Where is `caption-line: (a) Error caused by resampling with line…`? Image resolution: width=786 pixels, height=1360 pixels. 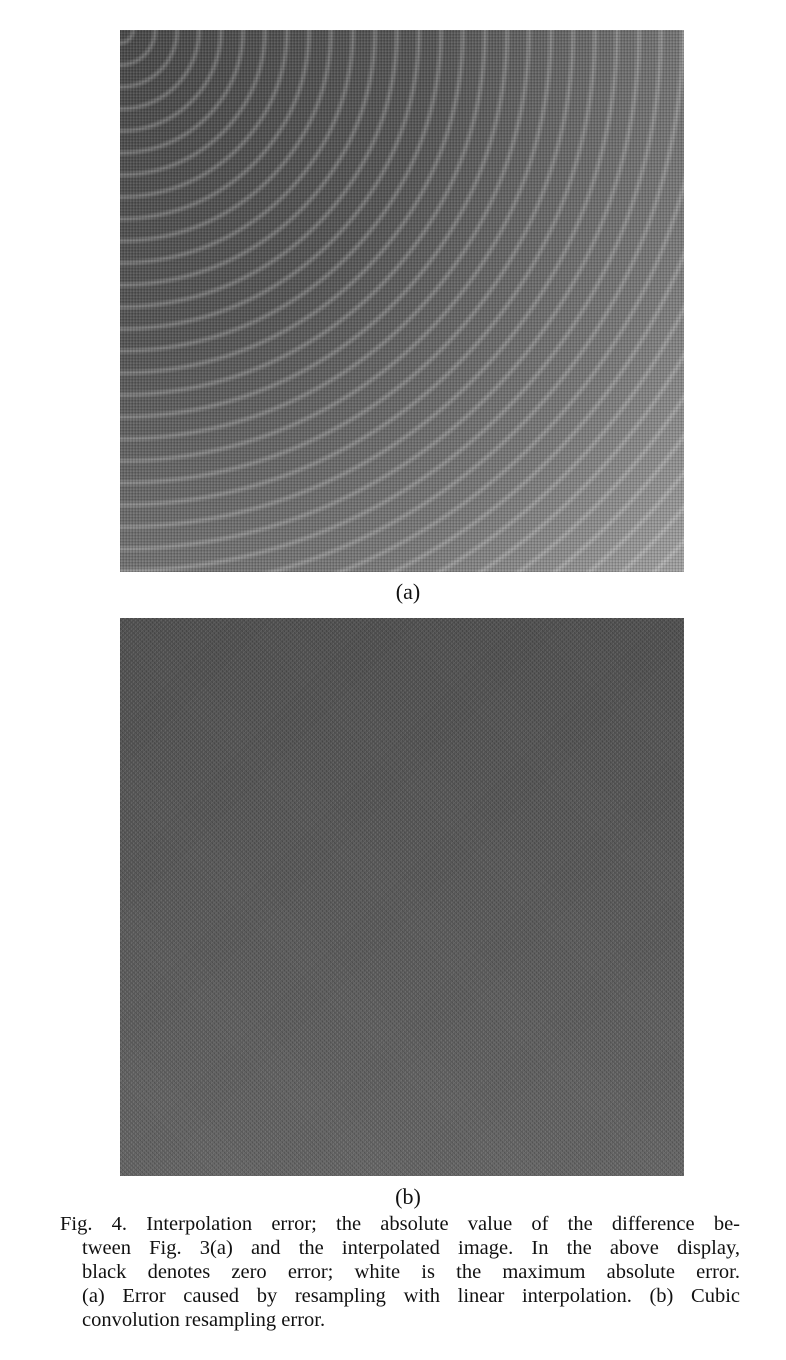 caption-line: (a) Error caused by resampling with line… is located at coordinates (411, 1296).